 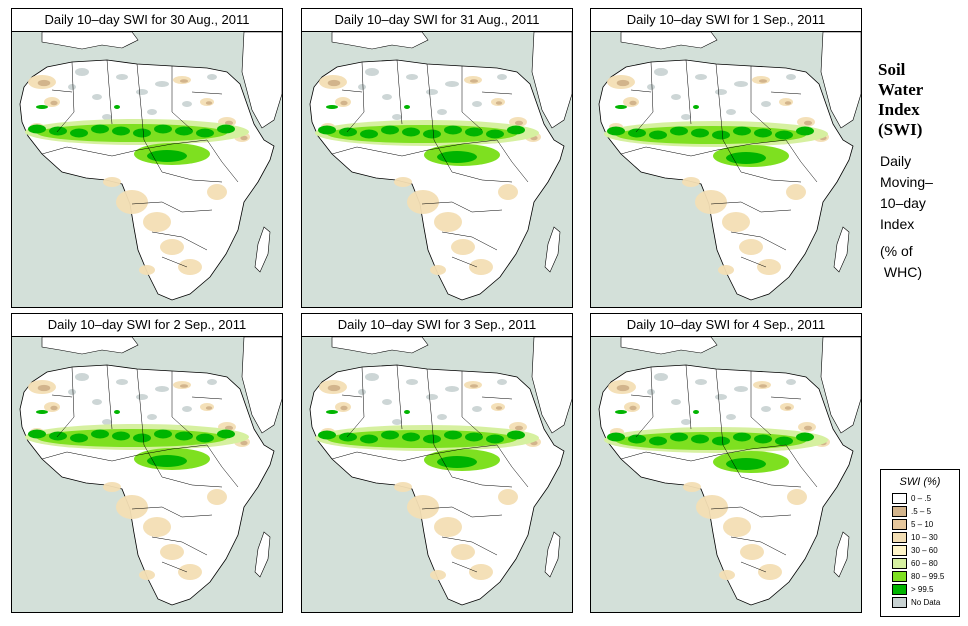 I want to click on legend-item: 5 – 10, so click(x=925, y=524).